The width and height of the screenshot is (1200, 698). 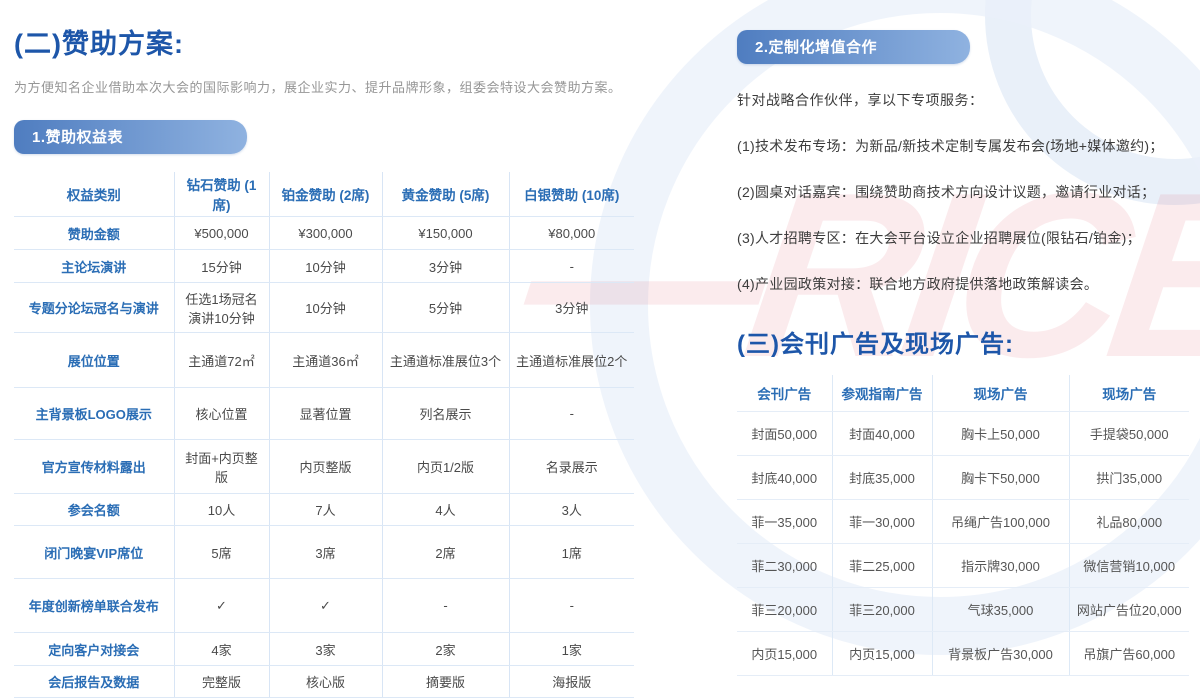 I want to click on table-cell: 2家, so click(x=445, y=649).